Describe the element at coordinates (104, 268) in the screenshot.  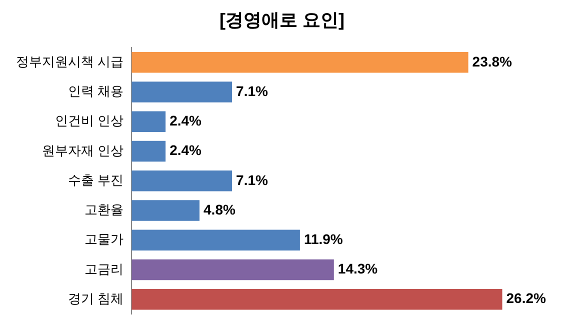
I see `y-tick-label: 고금리` at that location.